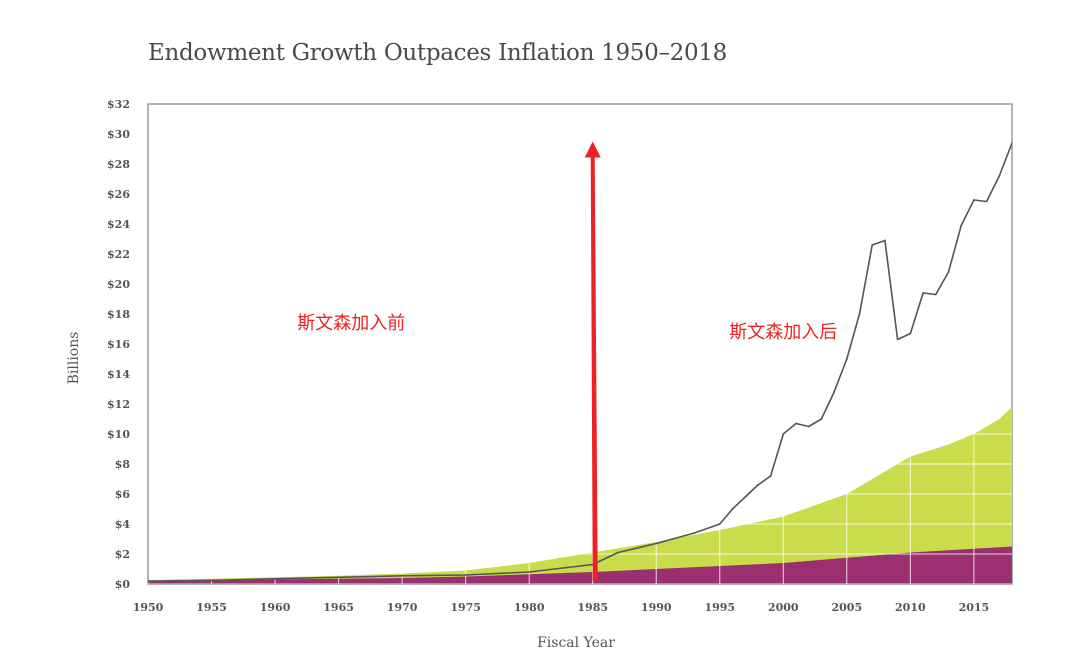 Image resolution: width=1080 pixels, height=649 pixels. I want to click on x-tick-label: 1985, so click(592, 607).